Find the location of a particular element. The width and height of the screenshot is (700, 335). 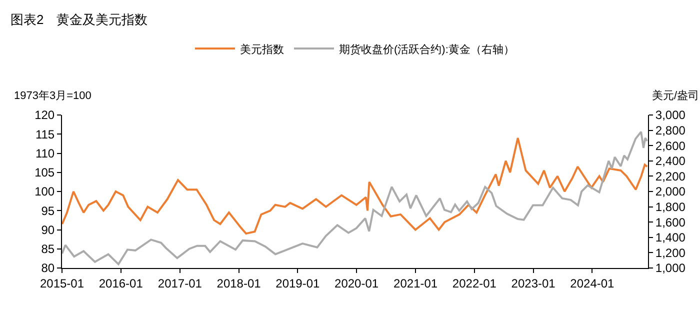

y2-tick-label: 2,400 is located at coordinates (670, 161).